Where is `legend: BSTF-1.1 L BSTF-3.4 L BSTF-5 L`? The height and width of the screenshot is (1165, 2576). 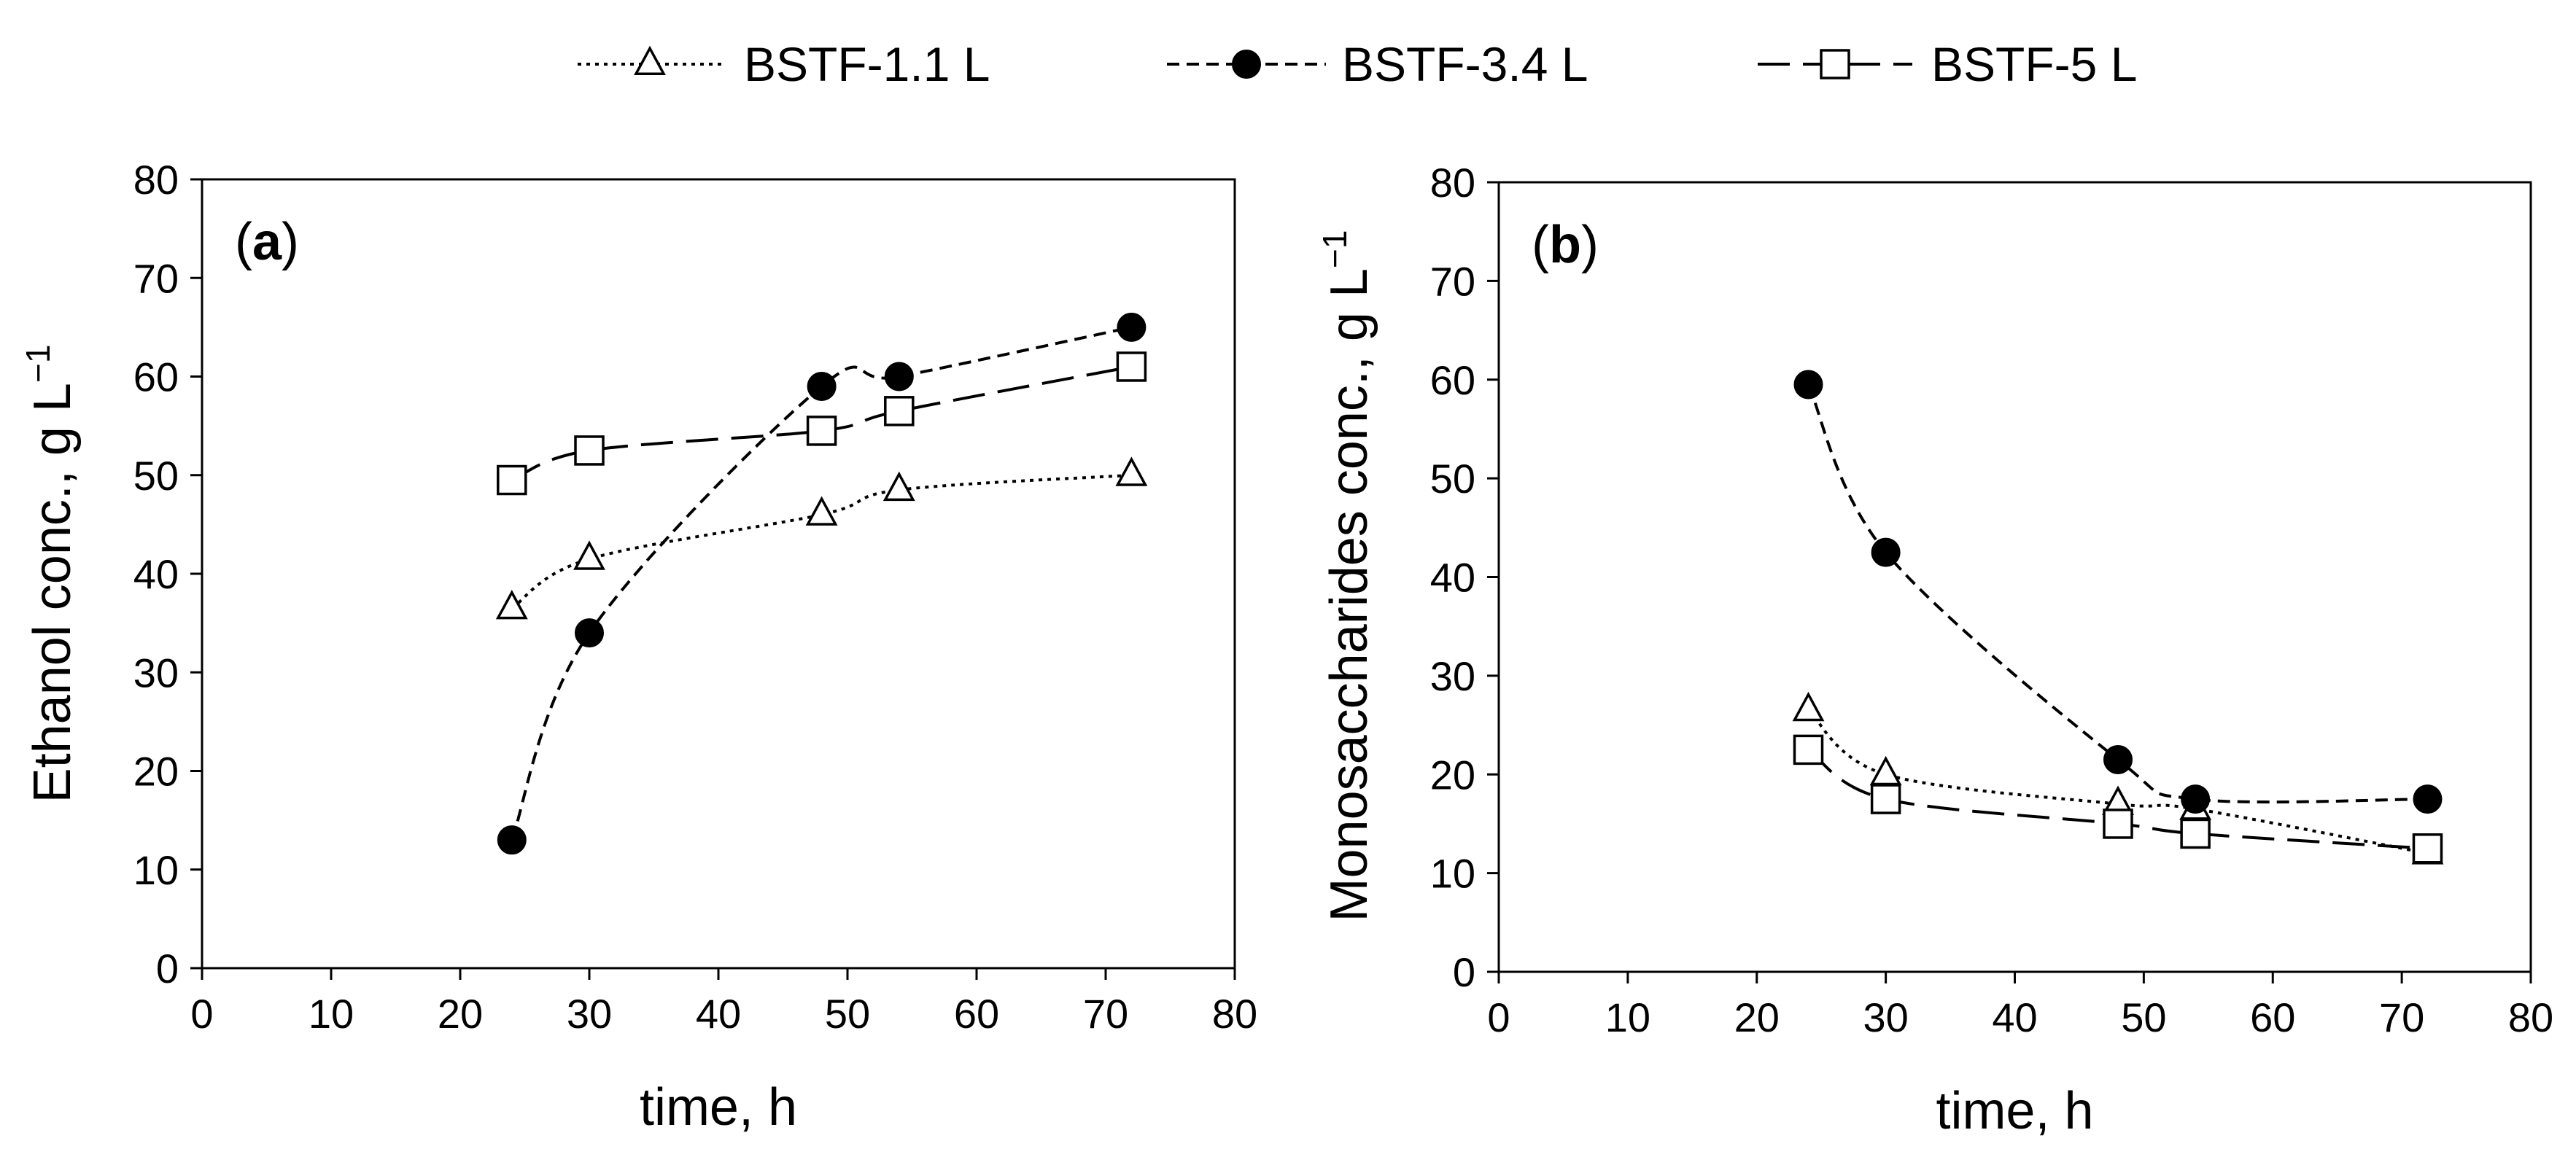
legend: BSTF-1.1 L BSTF-3.4 L BSTF-5 L is located at coordinates (1357, 64).